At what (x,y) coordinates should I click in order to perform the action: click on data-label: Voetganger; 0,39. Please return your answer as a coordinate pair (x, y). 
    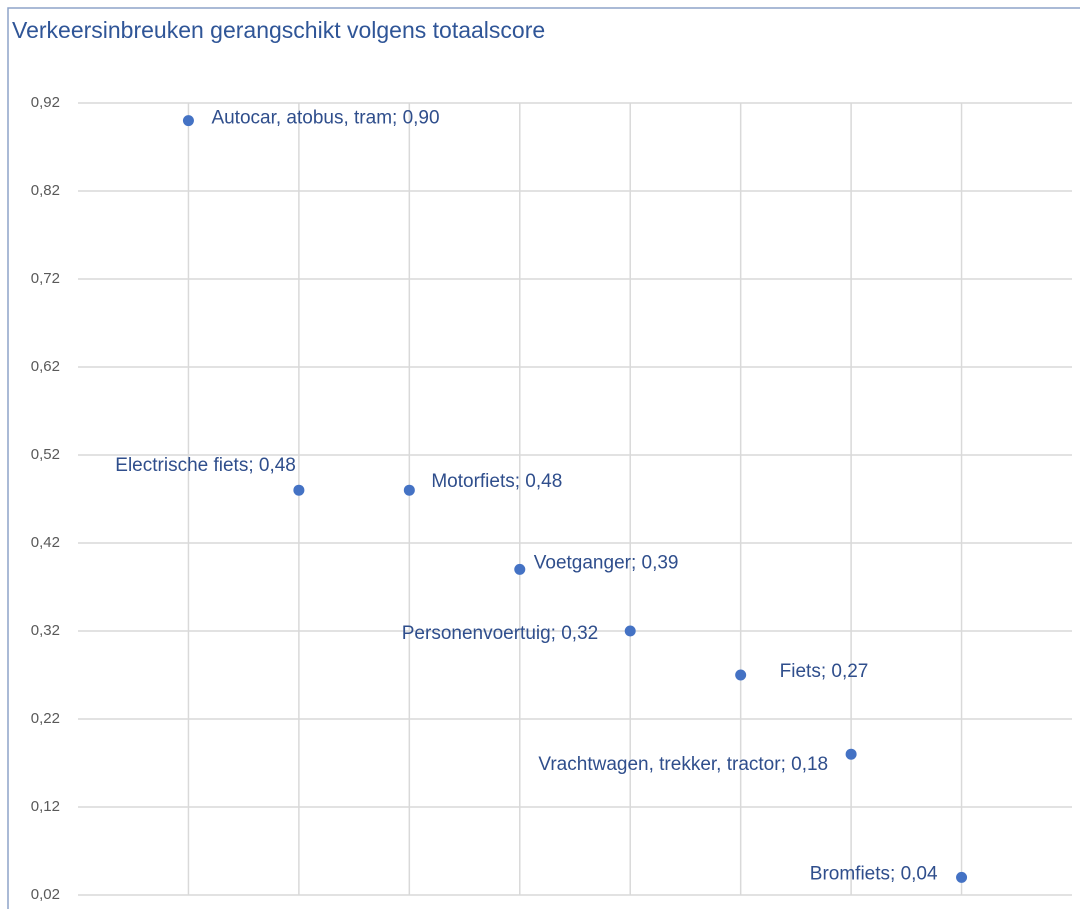
    Looking at the image, I should click on (606, 562).